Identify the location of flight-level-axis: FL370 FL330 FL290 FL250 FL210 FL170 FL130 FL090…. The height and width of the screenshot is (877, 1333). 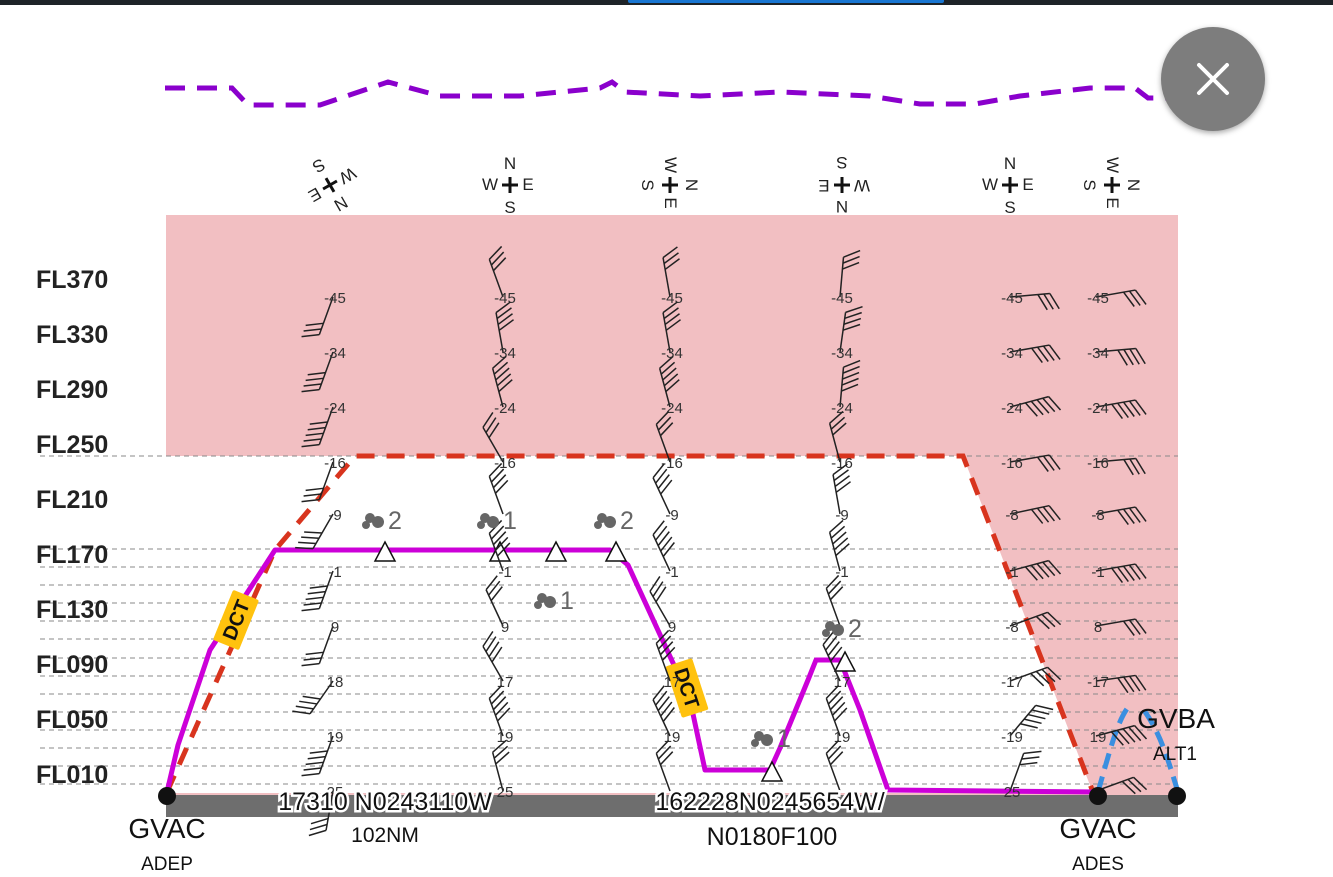
(72, 527).